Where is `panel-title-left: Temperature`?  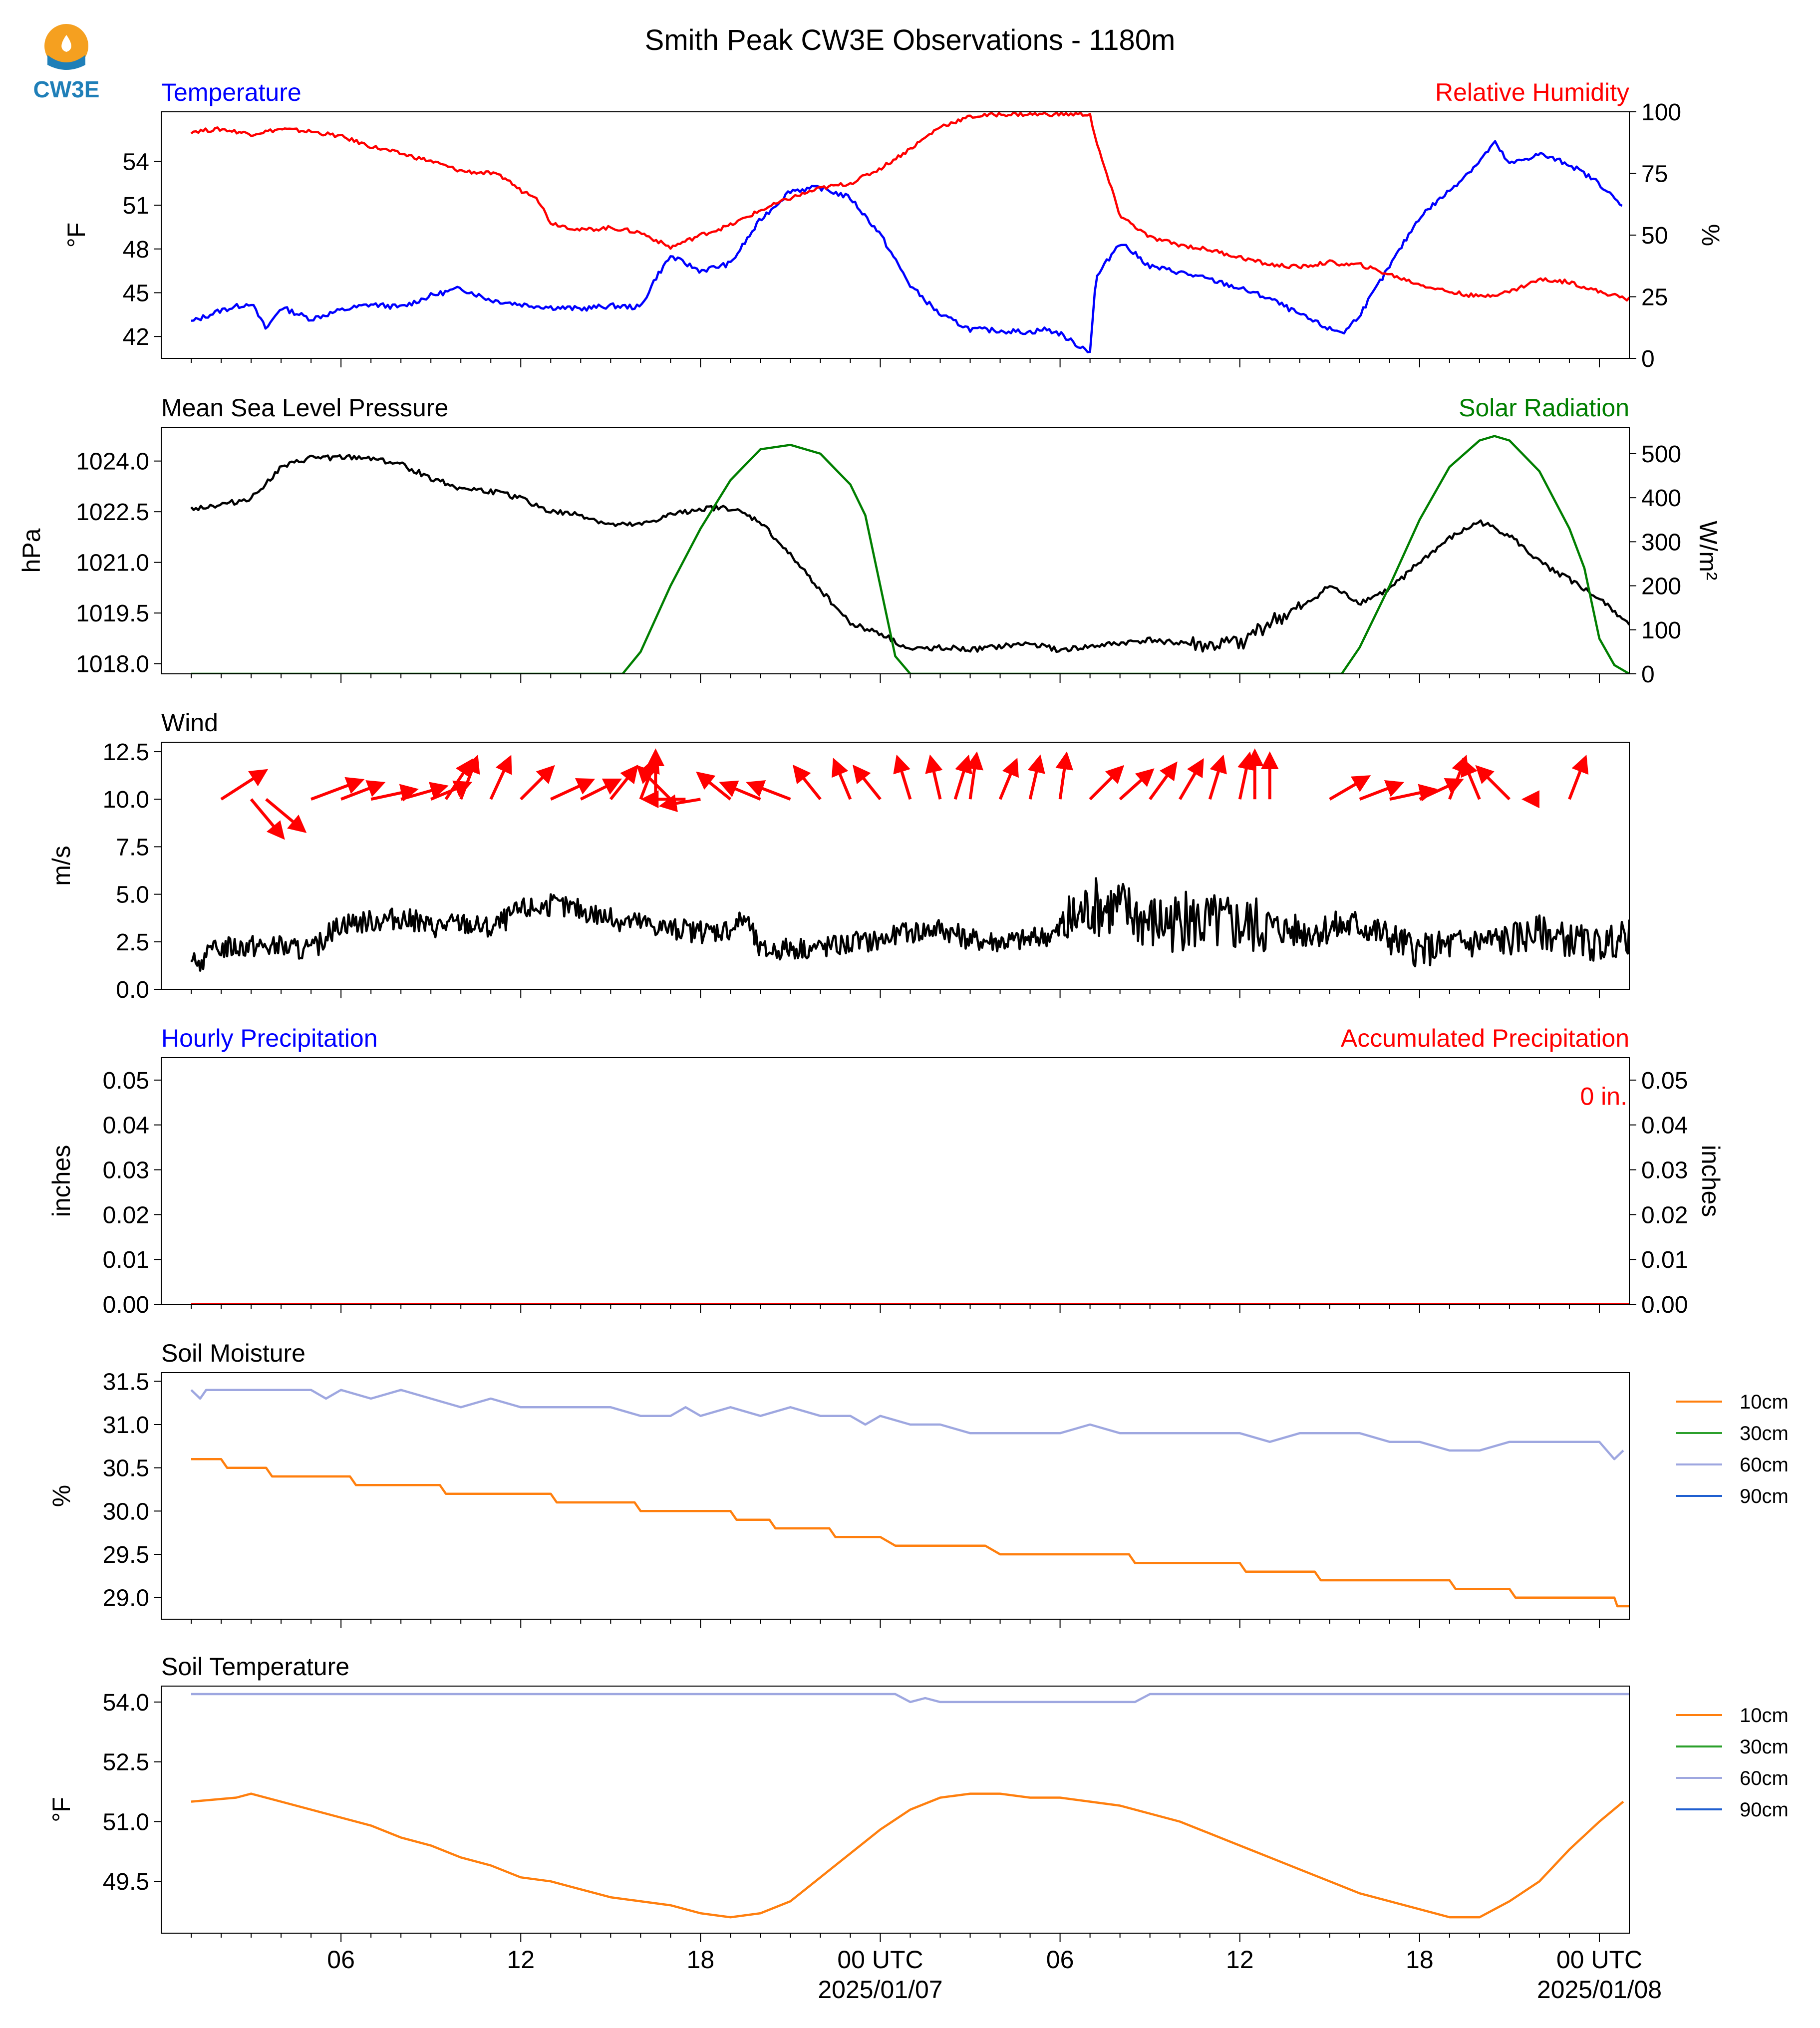
panel-title-left: Temperature is located at coordinates (231, 92).